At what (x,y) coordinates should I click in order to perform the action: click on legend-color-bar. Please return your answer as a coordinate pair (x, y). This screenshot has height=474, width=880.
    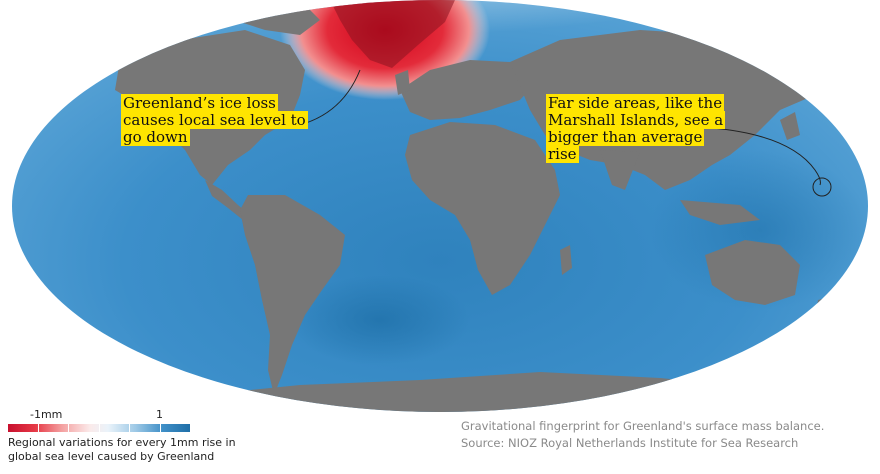
    Looking at the image, I should click on (99, 428).